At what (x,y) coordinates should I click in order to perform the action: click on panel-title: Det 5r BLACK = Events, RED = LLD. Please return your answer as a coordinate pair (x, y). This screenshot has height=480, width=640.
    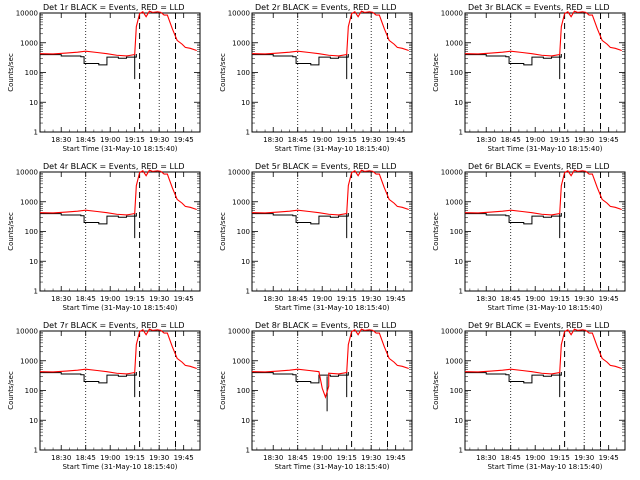
    Looking at the image, I should click on (326, 166).